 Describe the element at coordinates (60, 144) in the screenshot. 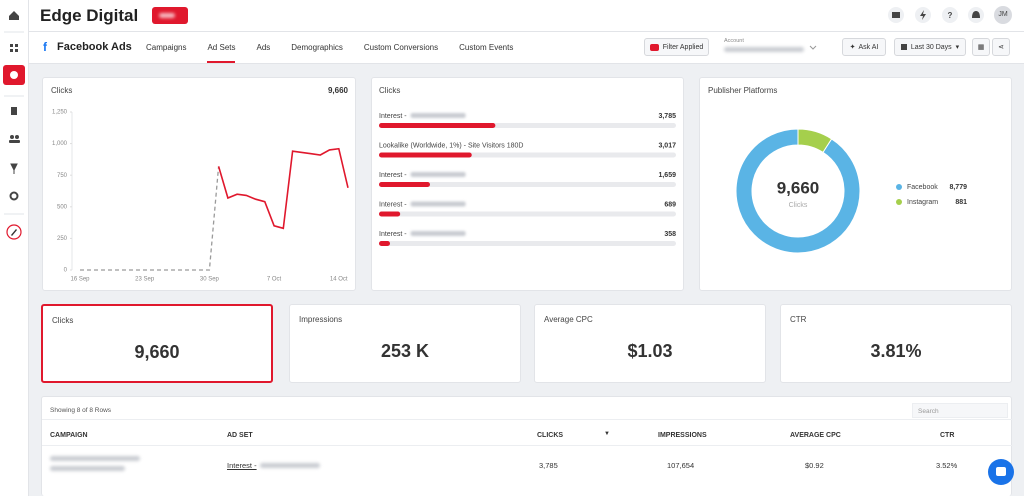

I see `y-tick-label: 1,000` at that location.